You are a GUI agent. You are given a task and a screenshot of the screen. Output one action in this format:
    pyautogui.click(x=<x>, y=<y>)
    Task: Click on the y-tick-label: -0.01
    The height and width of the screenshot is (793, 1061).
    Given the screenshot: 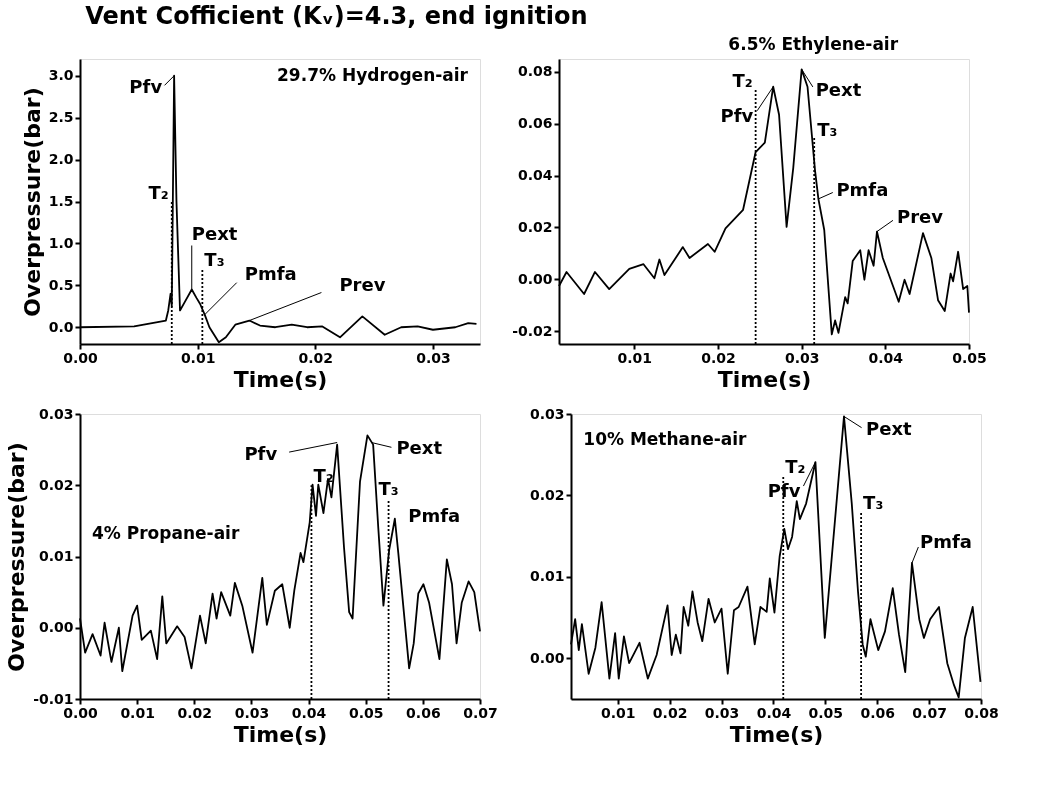 What is the action you would take?
    pyautogui.click(x=53, y=698)
    